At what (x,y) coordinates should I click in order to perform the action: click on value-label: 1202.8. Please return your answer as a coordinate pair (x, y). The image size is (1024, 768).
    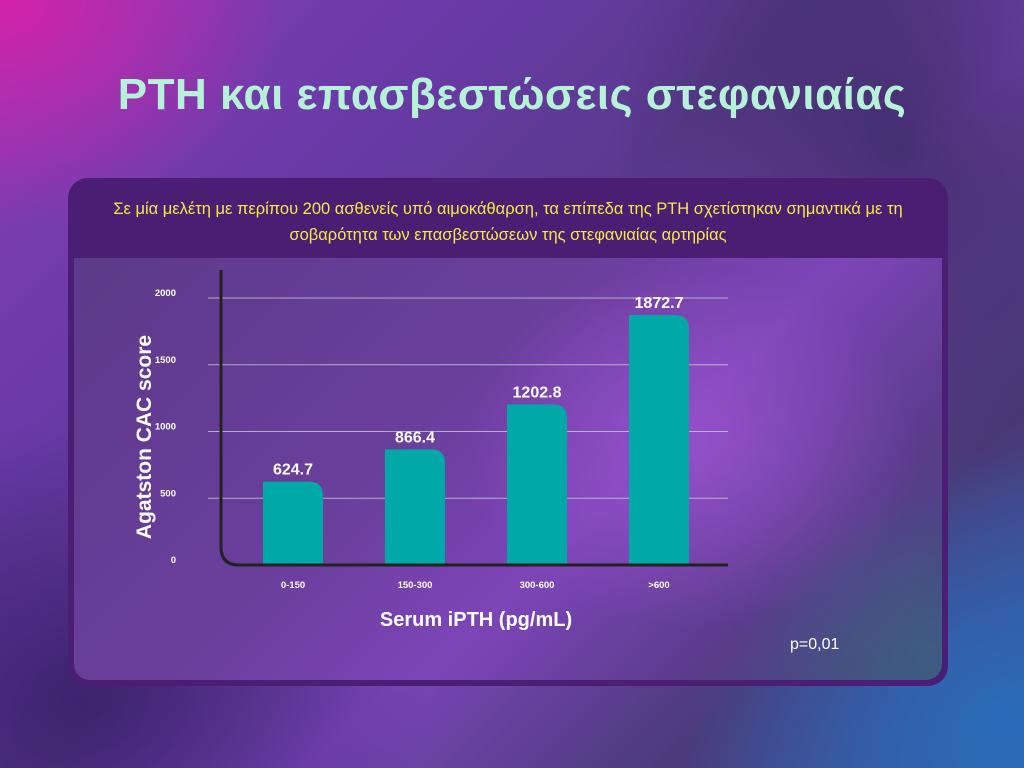
    Looking at the image, I should click on (537, 392).